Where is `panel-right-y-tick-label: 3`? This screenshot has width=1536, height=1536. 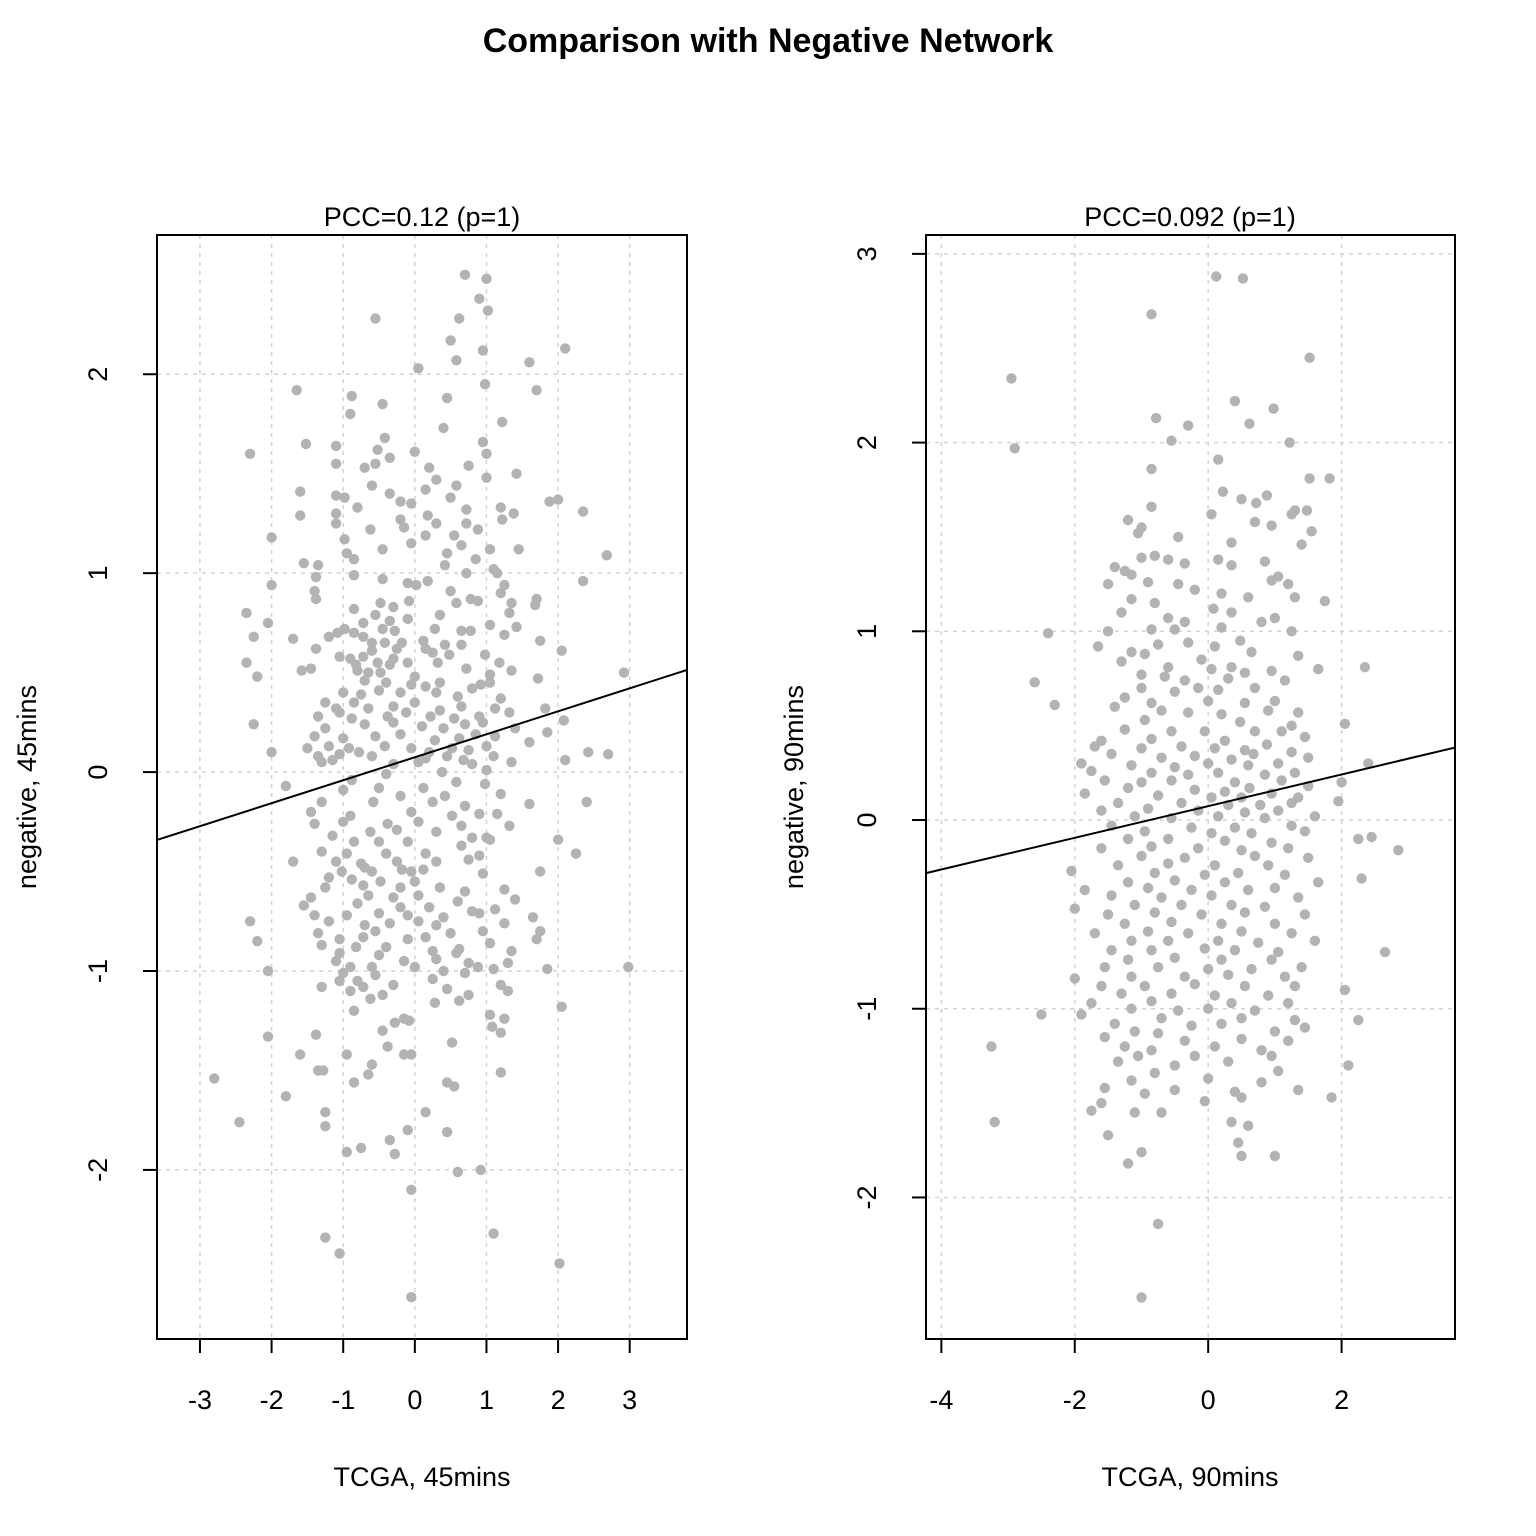
panel-right-y-tick-label: 3 is located at coordinates (867, 253).